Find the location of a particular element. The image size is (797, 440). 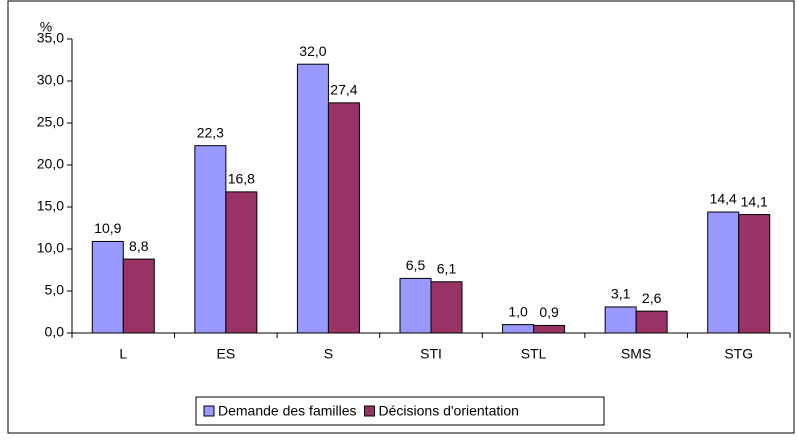

x-tick-label: STG is located at coordinates (738, 354).